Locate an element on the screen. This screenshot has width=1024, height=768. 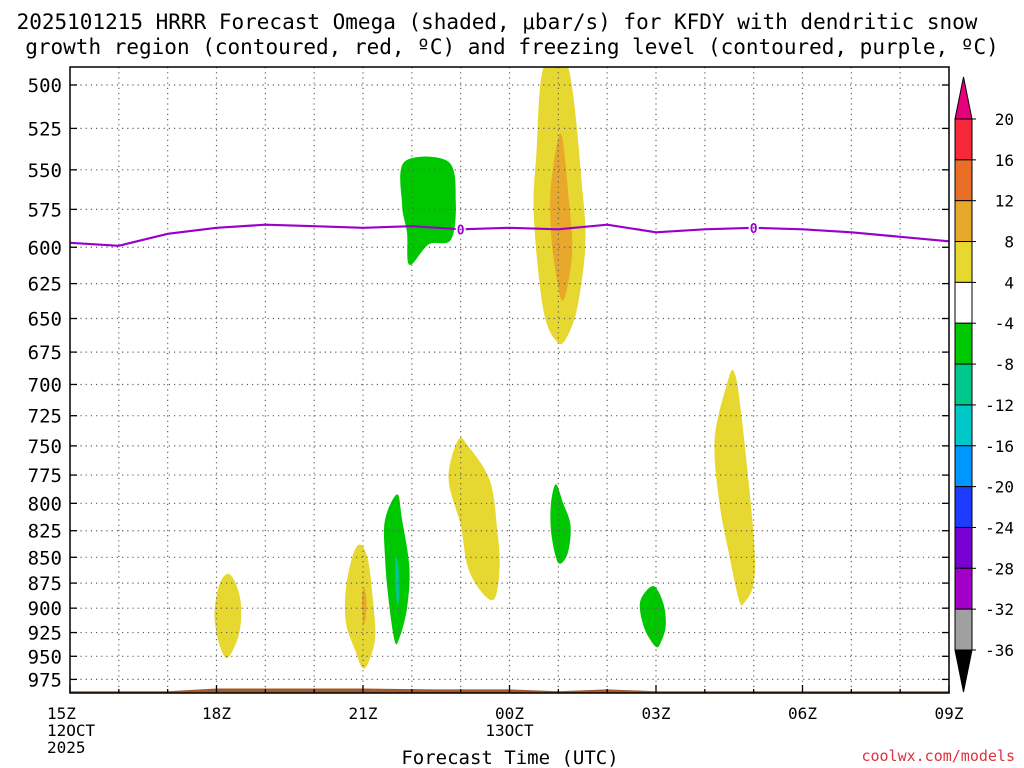
y-tick-label-875: 875 is located at coordinates (45, 584).